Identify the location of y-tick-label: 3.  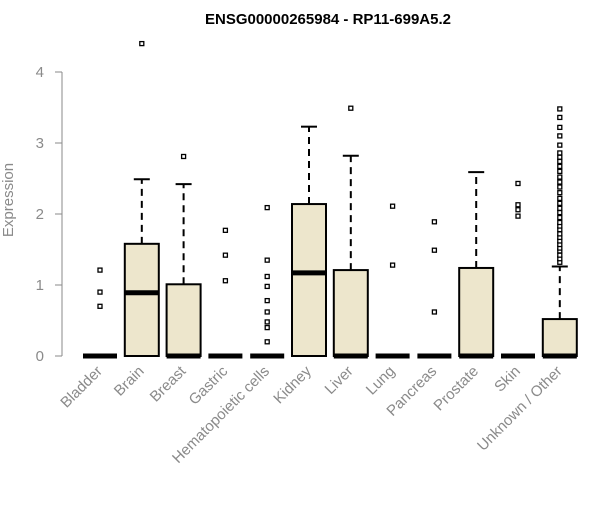
(40, 143).